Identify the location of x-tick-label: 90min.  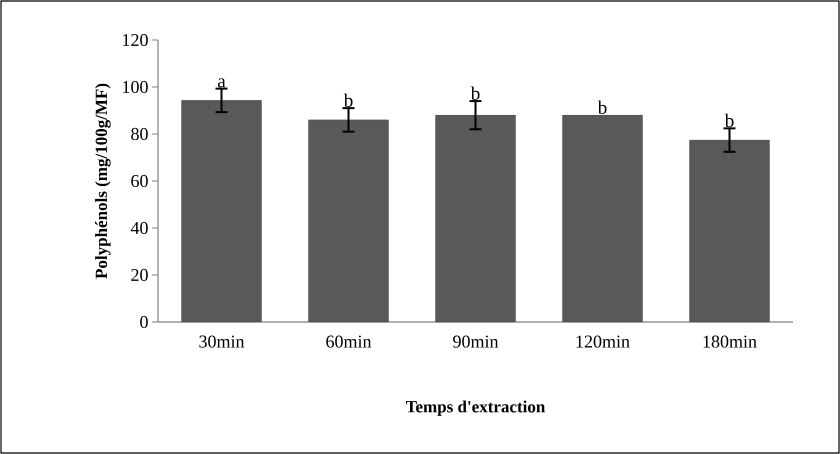
(475, 342).